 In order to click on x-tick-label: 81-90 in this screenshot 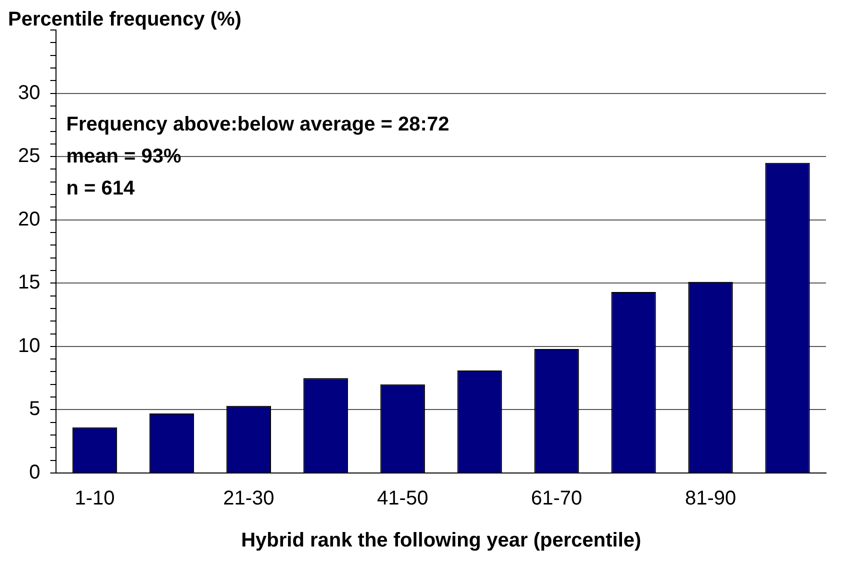, I will do `click(710, 499)`.